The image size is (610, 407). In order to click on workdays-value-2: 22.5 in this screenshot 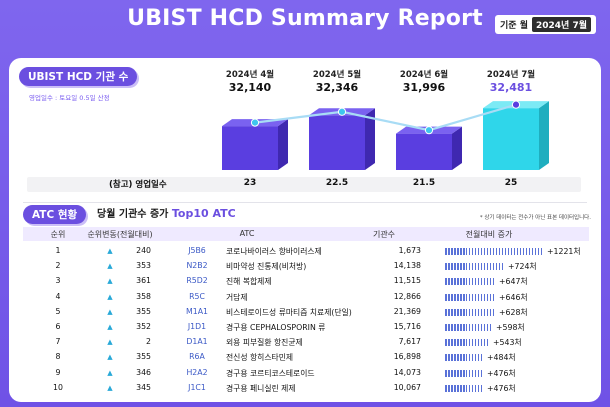, I will do `click(337, 183)`.